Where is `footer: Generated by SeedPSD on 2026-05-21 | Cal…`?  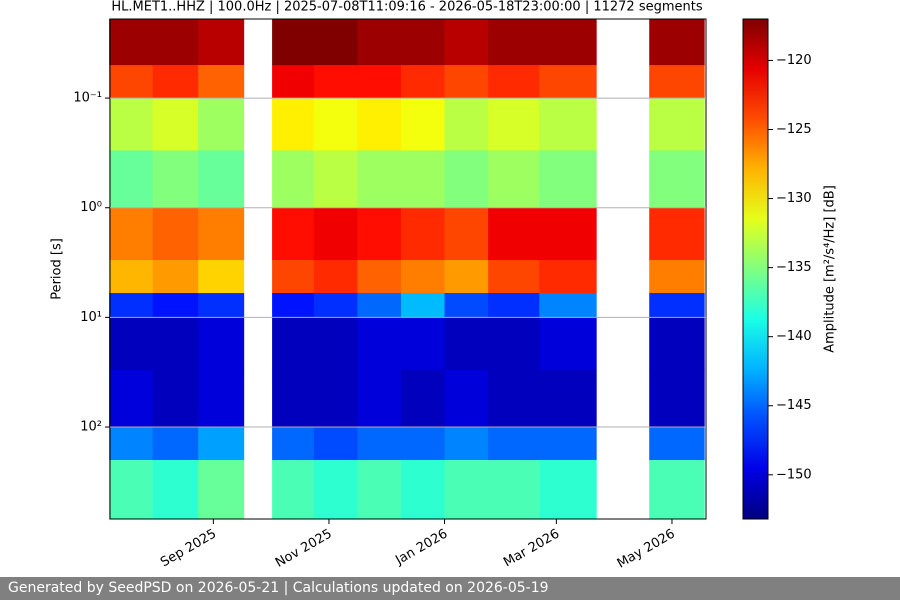 footer: Generated by SeedPSD on 2026-05-21 | Cal… is located at coordinates (450, 588).